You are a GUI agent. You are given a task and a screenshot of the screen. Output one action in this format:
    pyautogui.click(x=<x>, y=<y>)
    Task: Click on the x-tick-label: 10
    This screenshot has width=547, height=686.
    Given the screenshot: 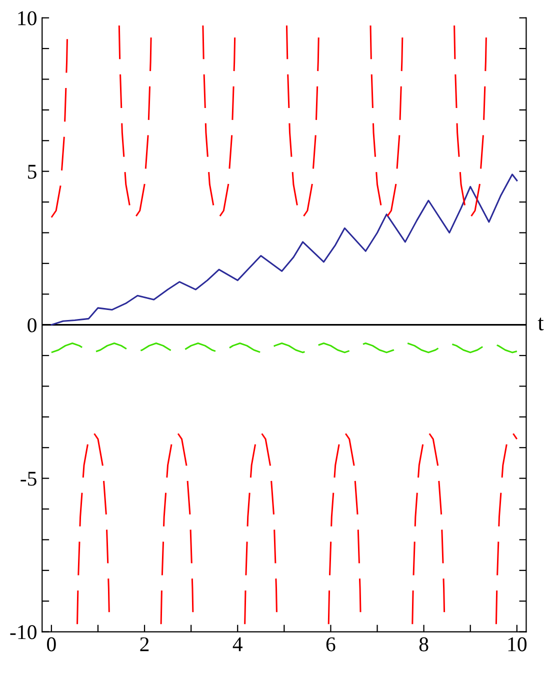 What is the action you would take?
    pyautogui.click(x=517, y=644)
    